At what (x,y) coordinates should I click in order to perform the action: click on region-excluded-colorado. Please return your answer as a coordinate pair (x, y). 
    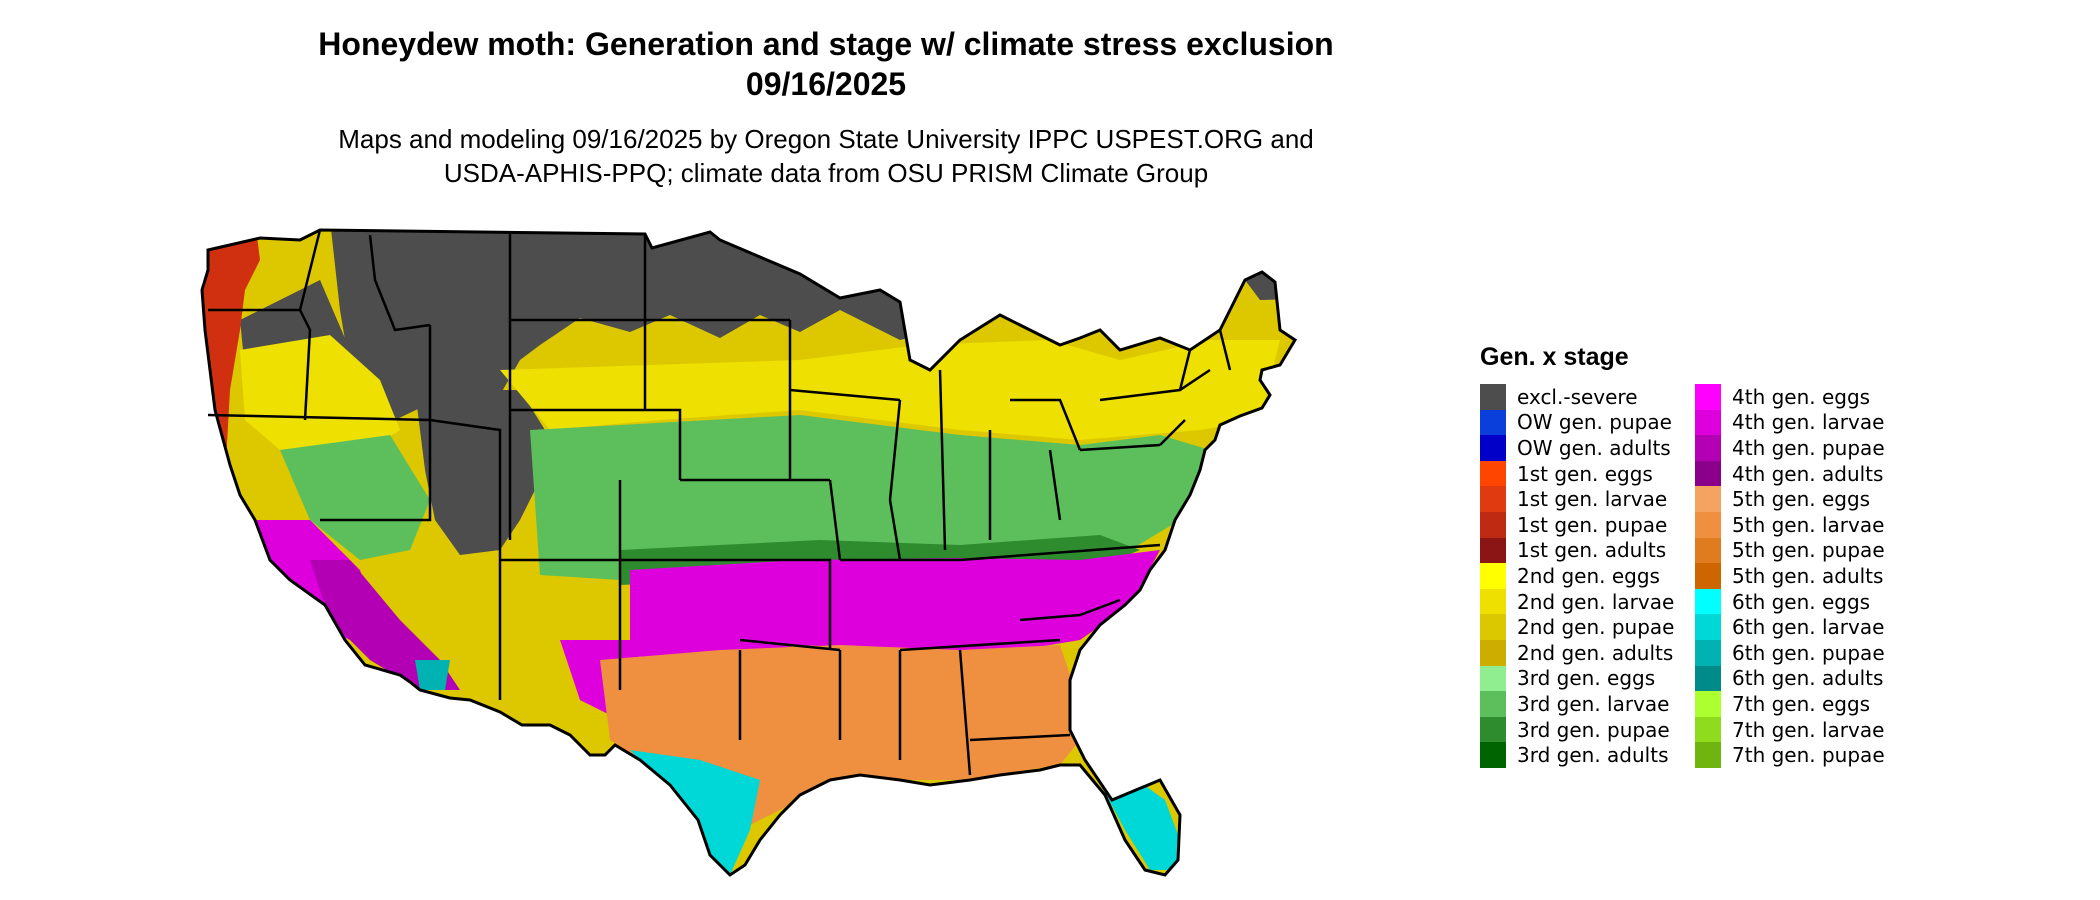
    Looking at the image, I should click on (480, 472).